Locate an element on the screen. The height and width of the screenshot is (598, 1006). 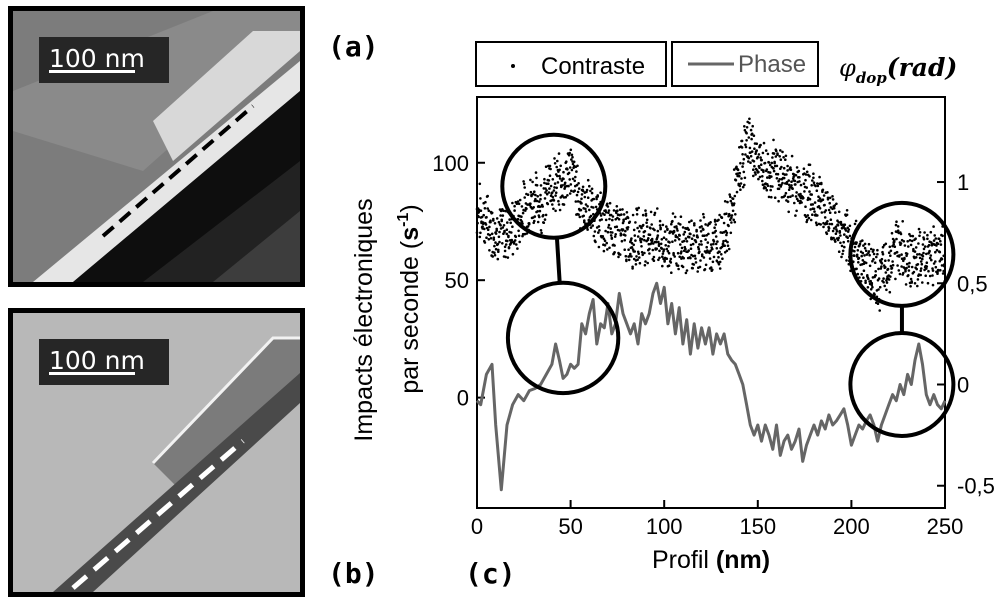
legend-contraste-marker is located at coordinates (513, 66).